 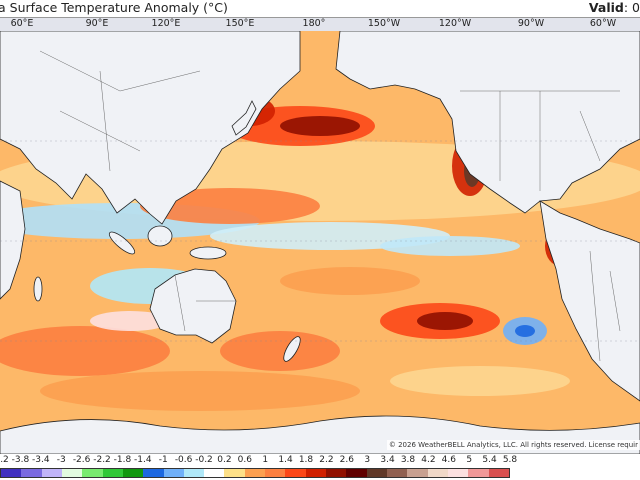 I want to click on legend-label: 2.6, so click(x=346, y=460).